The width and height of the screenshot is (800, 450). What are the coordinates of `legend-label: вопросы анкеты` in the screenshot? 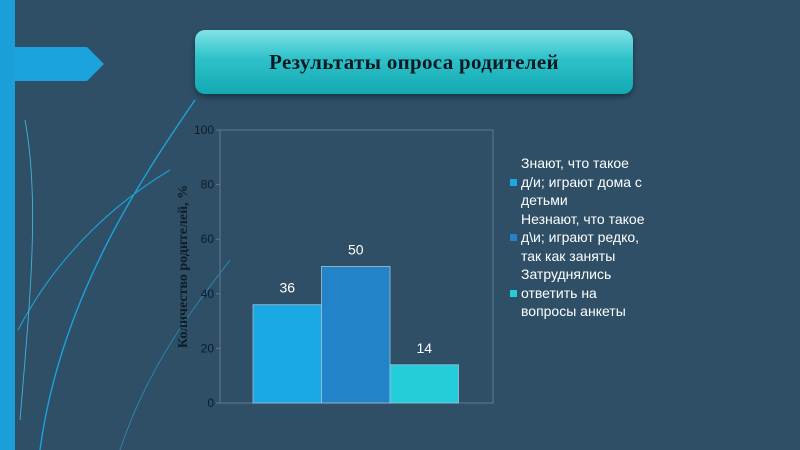 It's located at (573, 311).